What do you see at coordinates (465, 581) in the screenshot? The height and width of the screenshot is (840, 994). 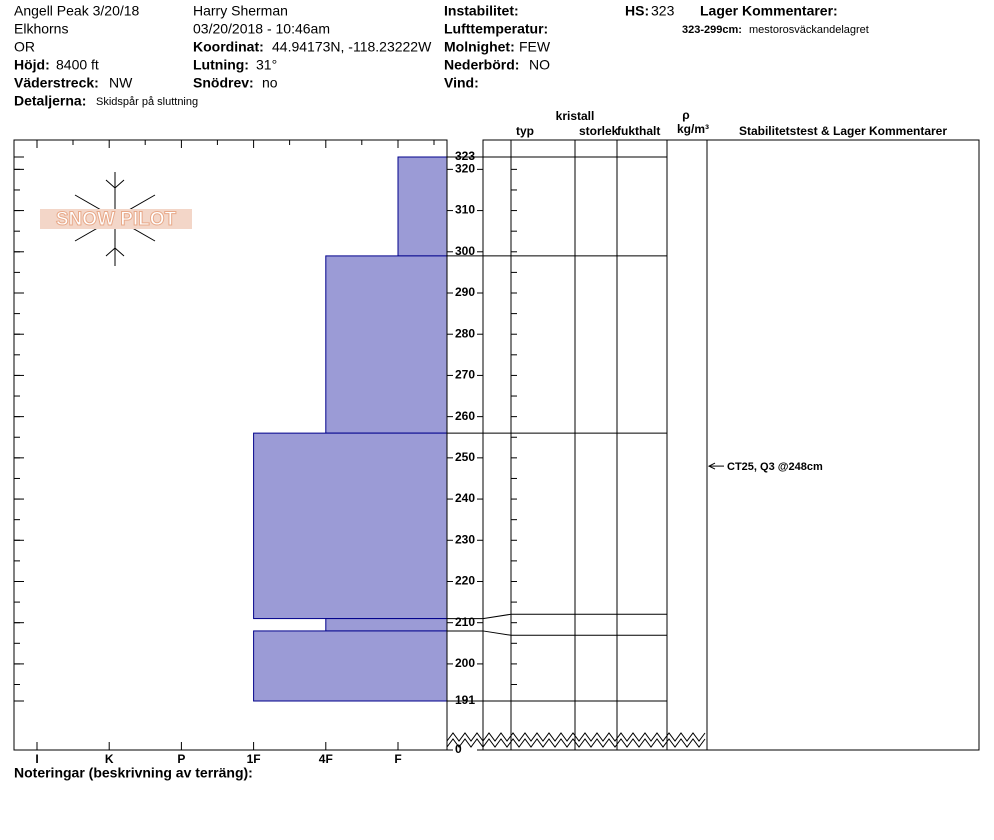 I see `y-tick-label: 220` at bounding box center [465, 581].